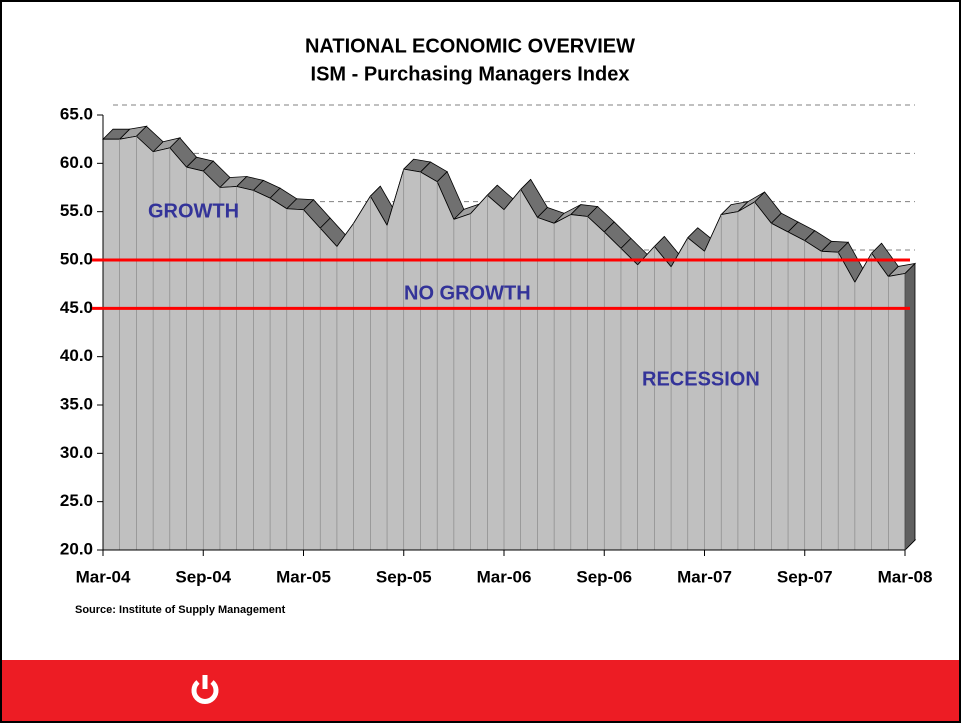  Describe the element at coordinates (103, 576) in the screenshot. I see `x-tick-label: Mar-04` at that location.